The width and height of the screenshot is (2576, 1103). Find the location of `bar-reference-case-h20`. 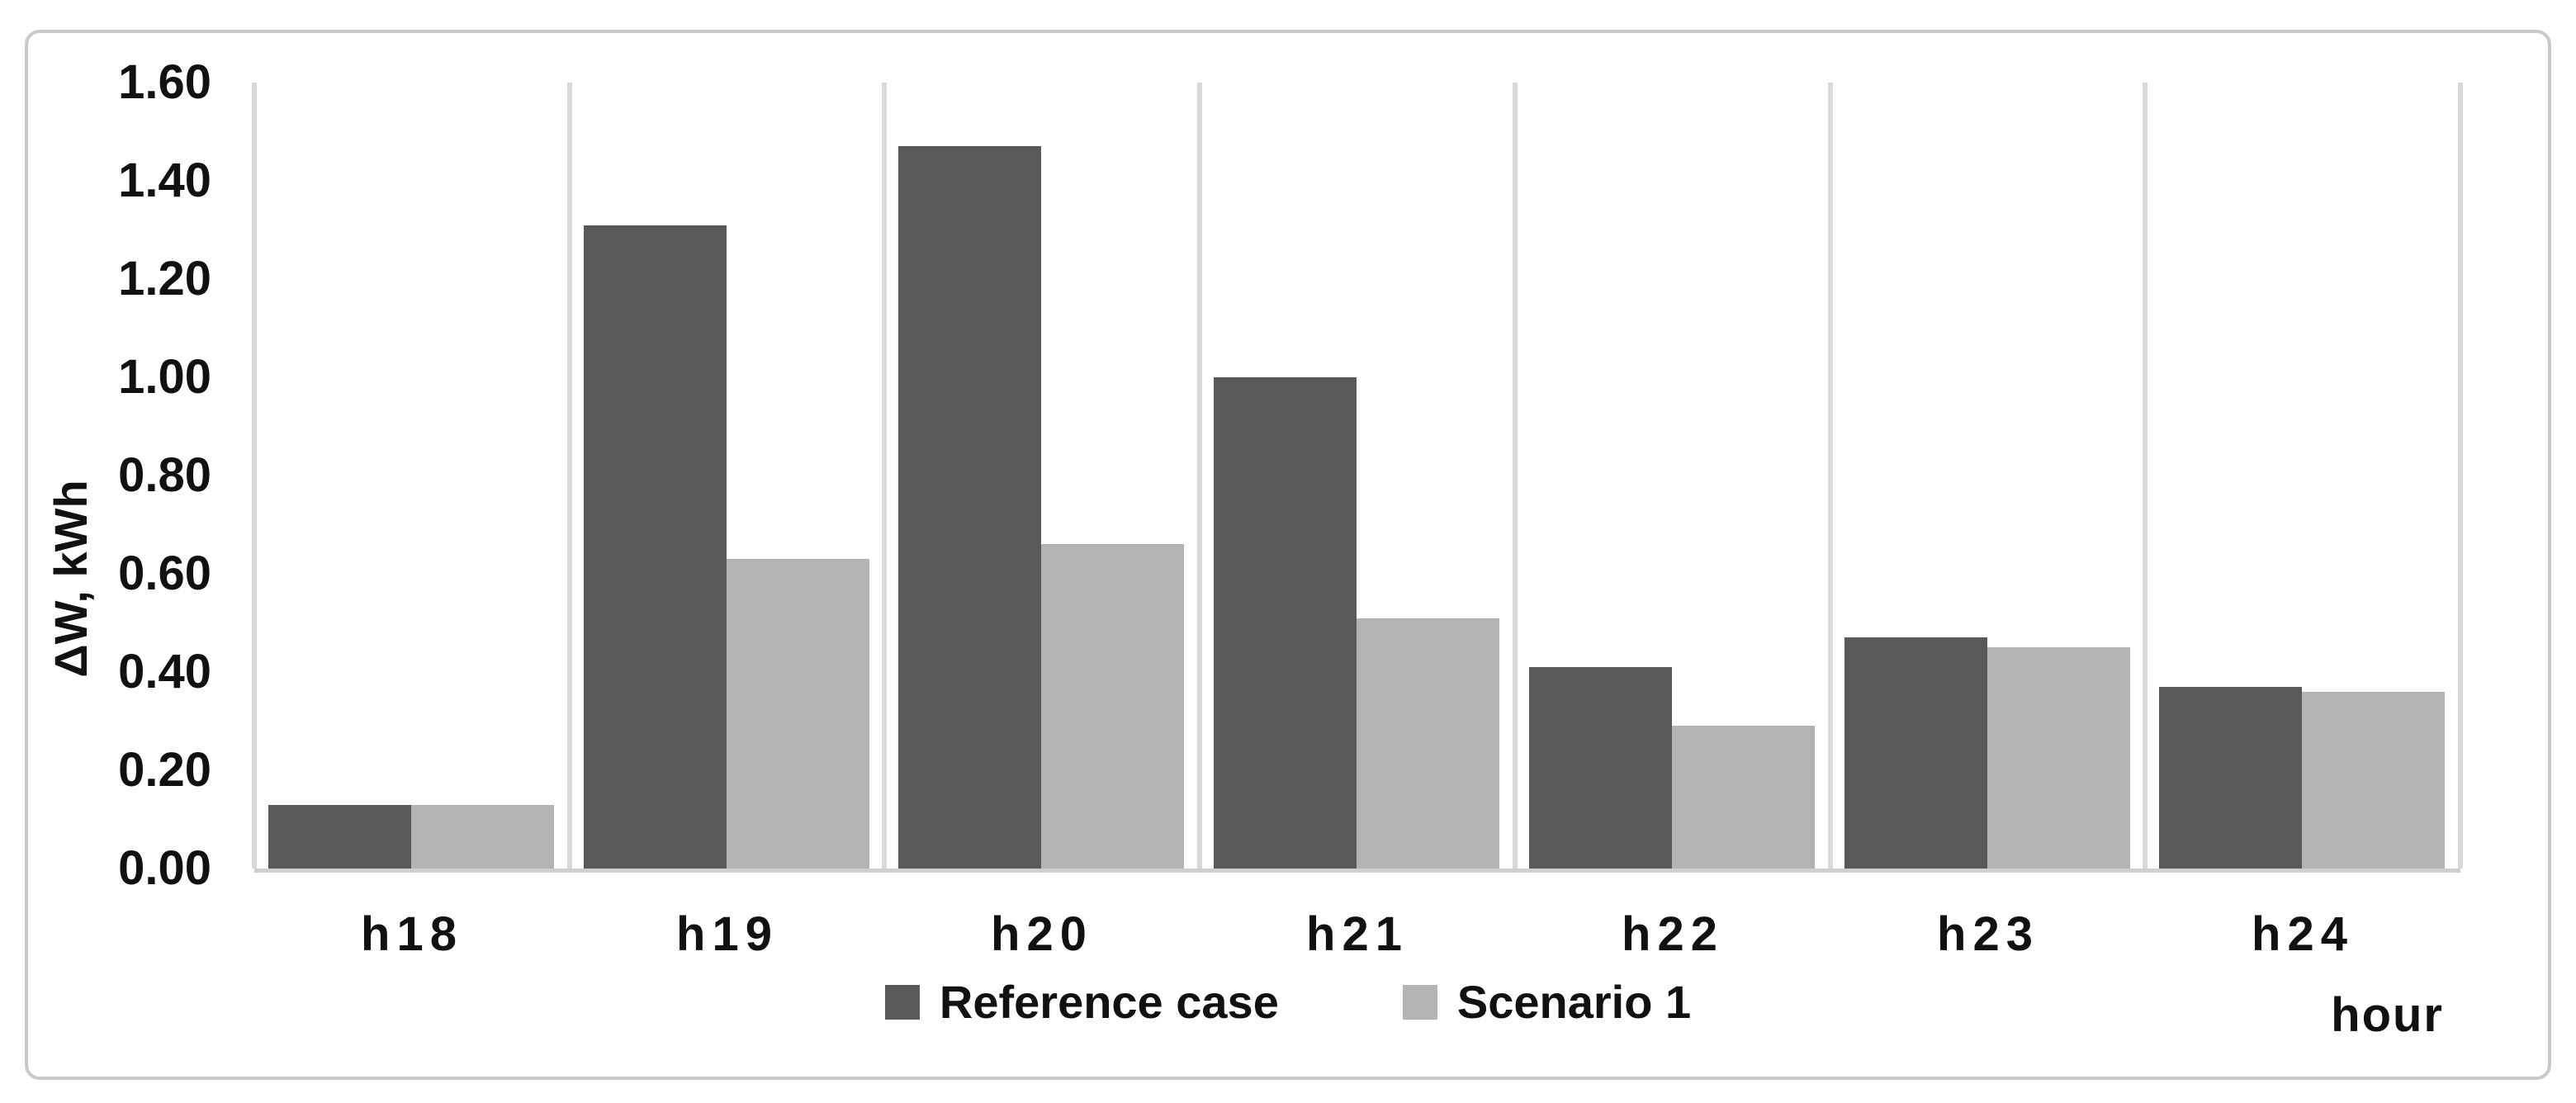

bar-reference-case-h20 is located at coordinates (969, 508).